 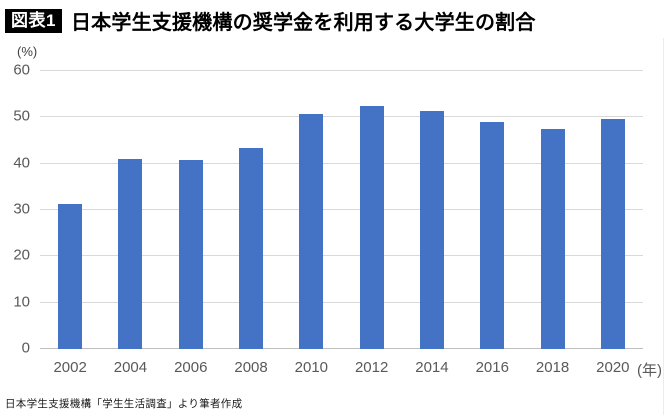 I want to click on y-tick-label-30: 30, so click(x=21, y=209).